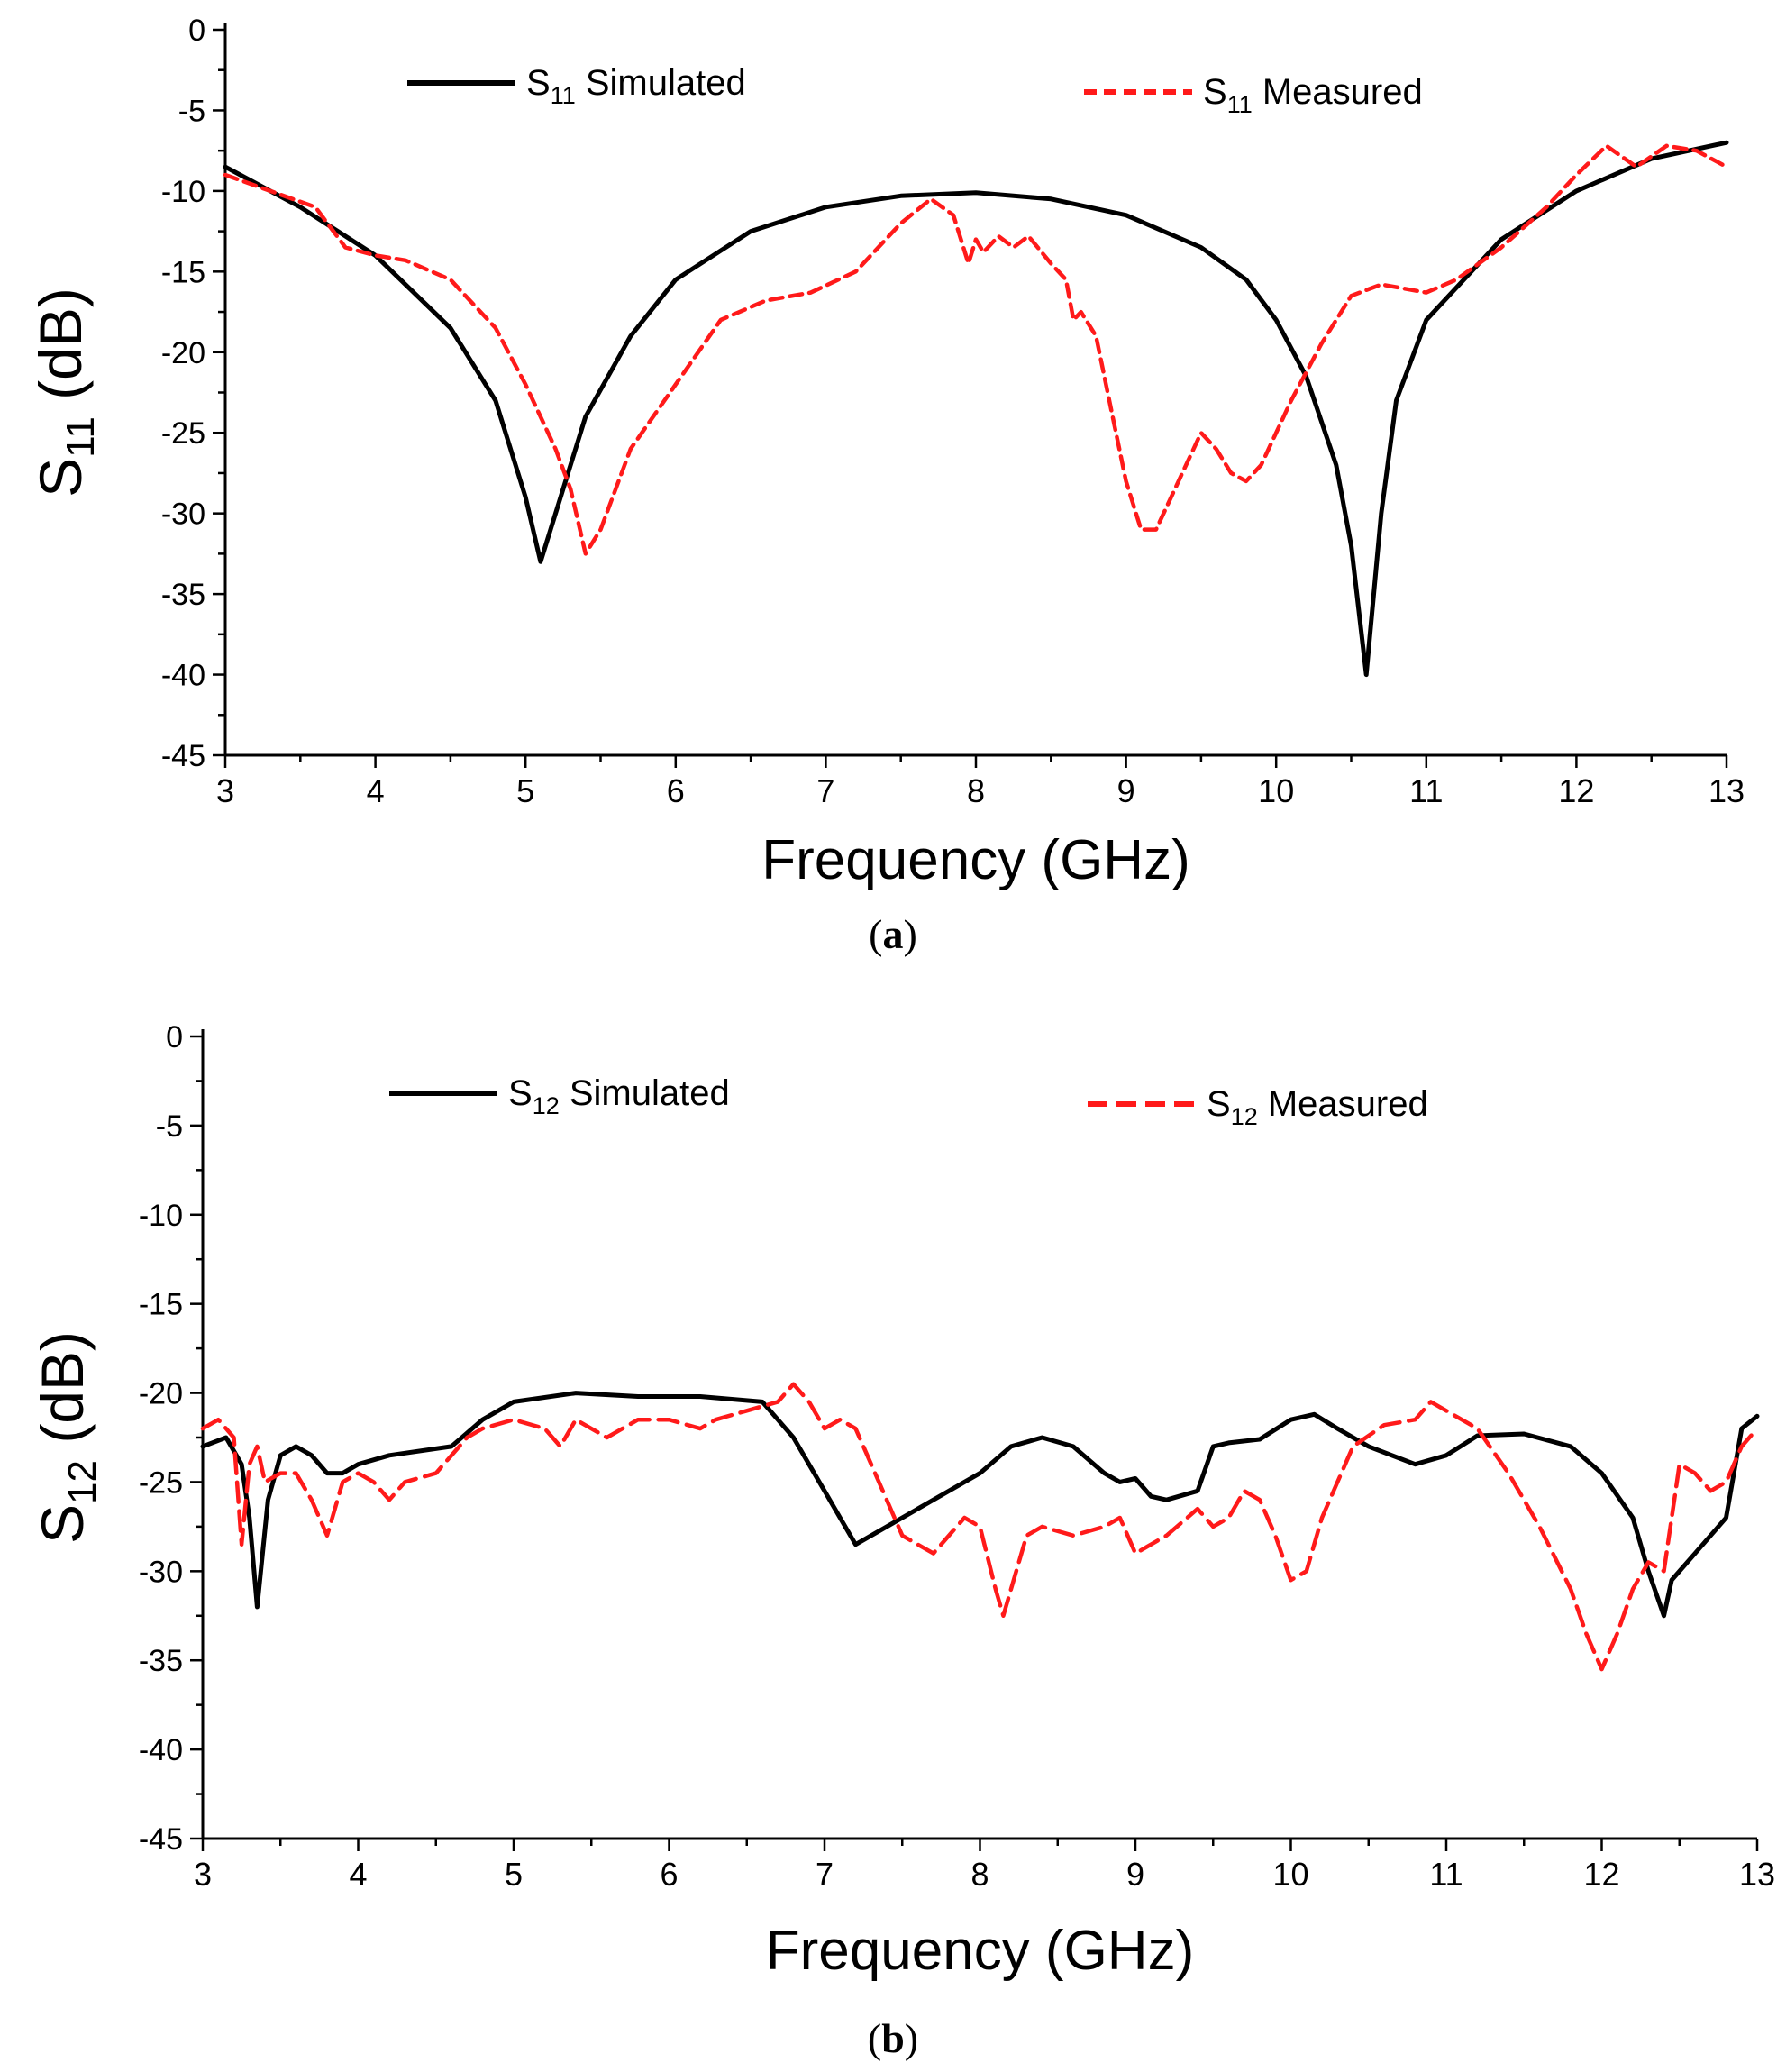 Image resolution: width=1786 pixels, height=2072 pixels. I want to click on caption-b: (b), so click(893, 2038).